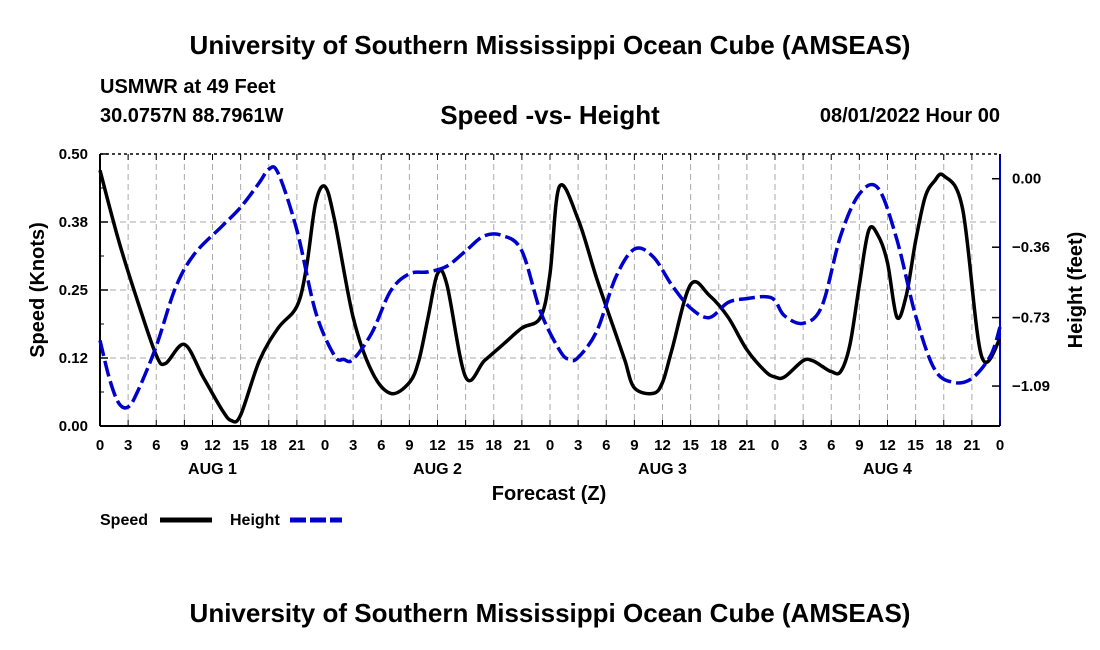  What do you see at coordinates (124, 520) in the screenshot?
I see `legend-speed-label: Speed` at bounding box center [124, 520].